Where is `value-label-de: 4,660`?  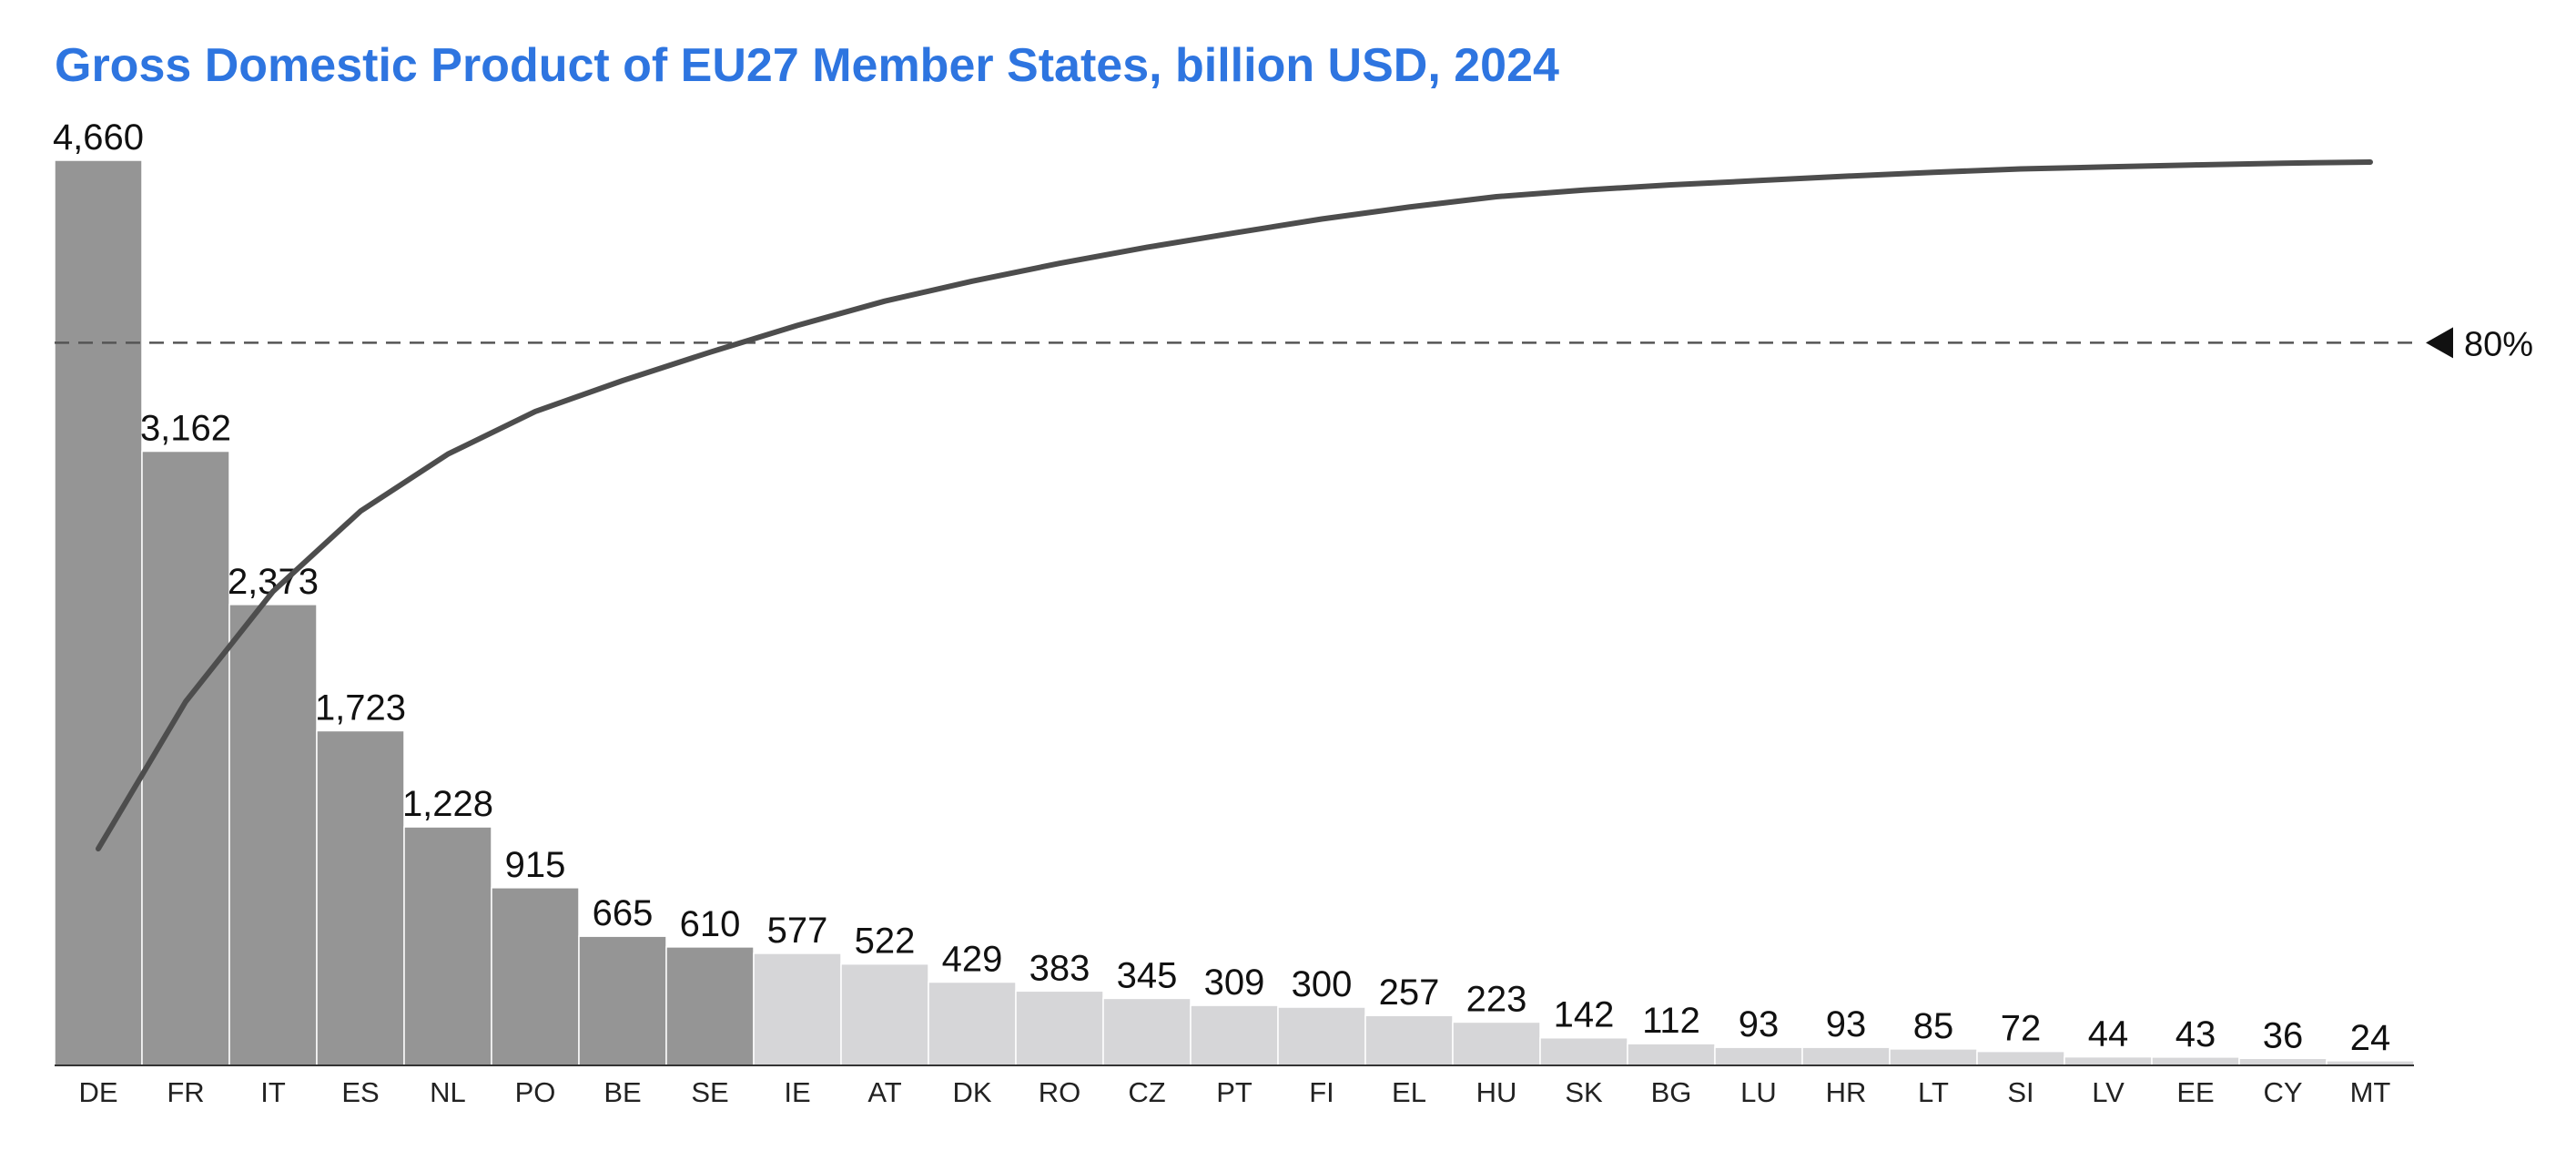 value-label-de: 4,660 is located at coordinates (98, 137).